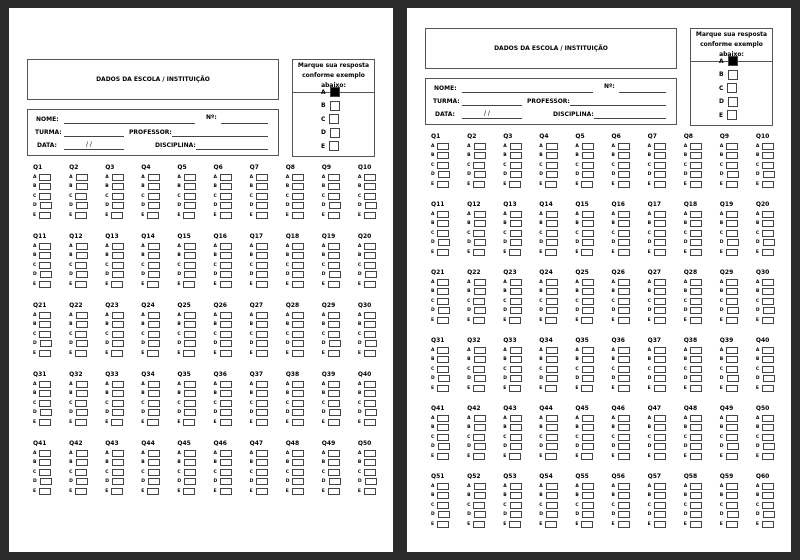  I want to click on professor-field, so click(618, 105).